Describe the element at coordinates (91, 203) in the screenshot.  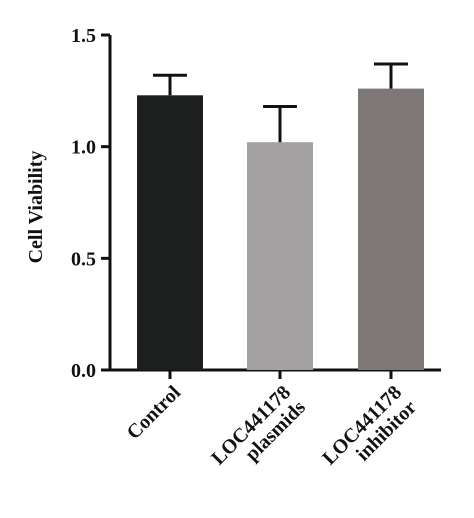
I see `y-axis: 0.0 0.5 1.0 1.5` at that location.